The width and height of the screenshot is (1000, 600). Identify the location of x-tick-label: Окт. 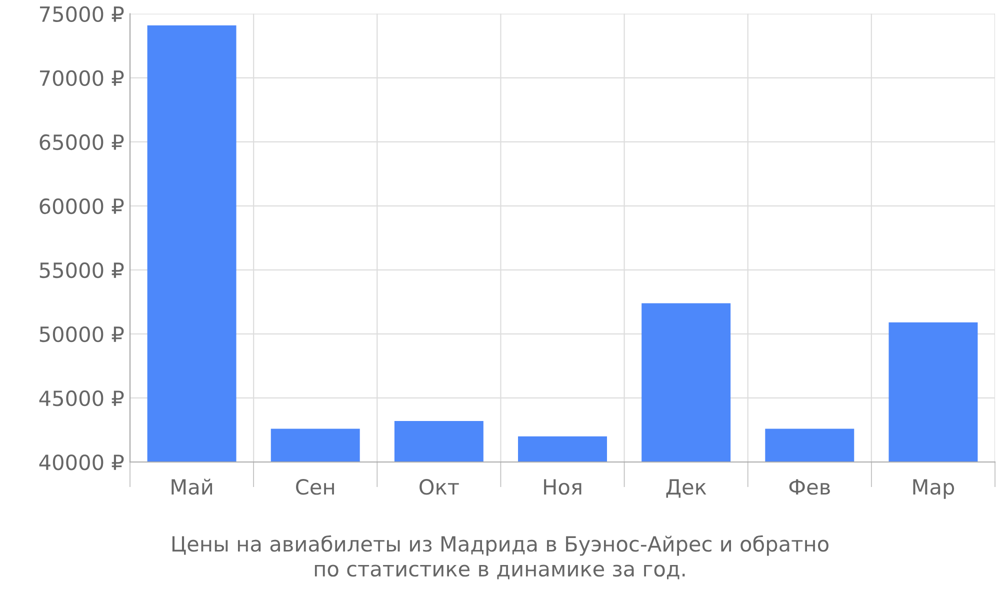
(439, 487).